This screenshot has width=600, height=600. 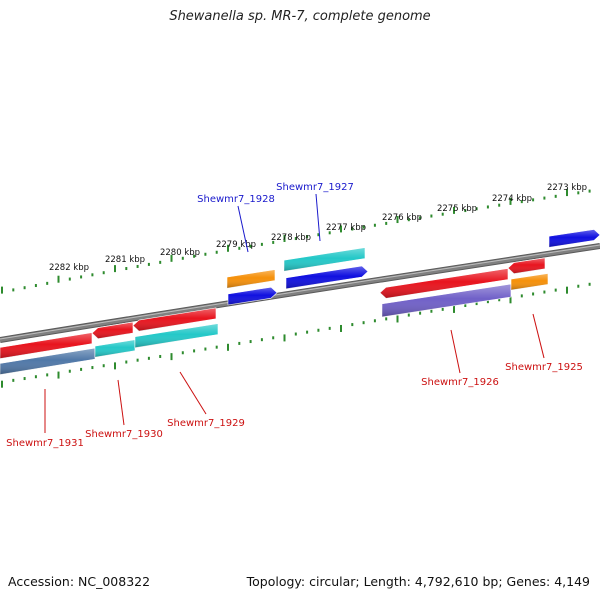 I want to click on ruler-label: 2276 kbp, so click(x=402, y=218).